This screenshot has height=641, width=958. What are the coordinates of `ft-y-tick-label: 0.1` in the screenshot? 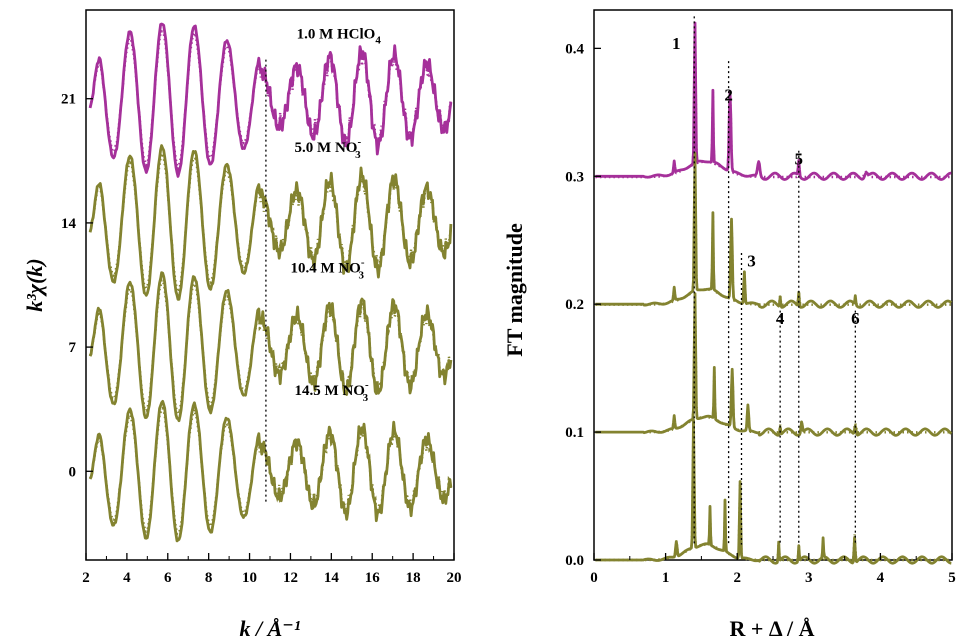 It's located at (574, 433).